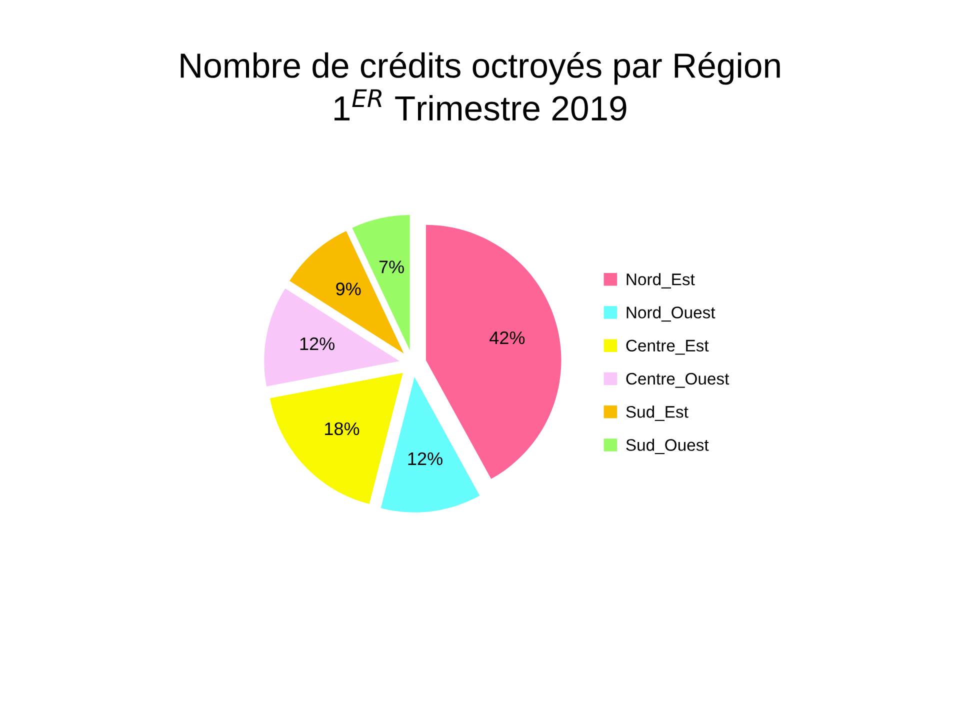 This screenshot has height=720, width=960. Describe the element at coordinates (657, 413) in the screenshot. I see `legend-label: Sud_Est` at that location.